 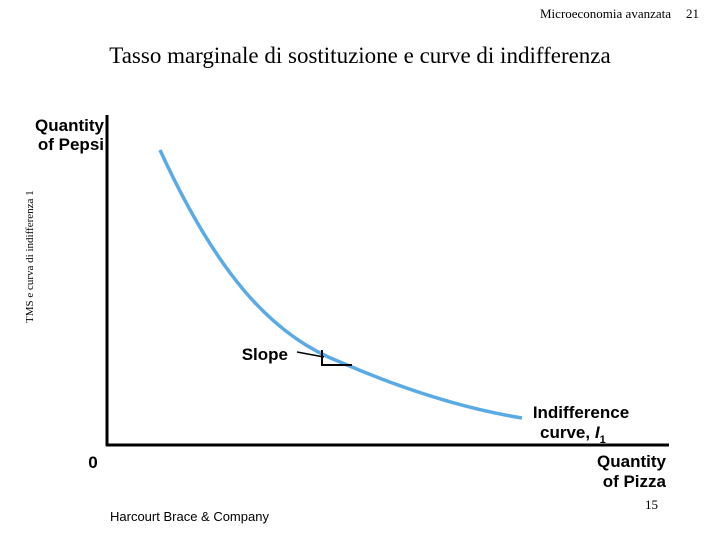 I want to click on curve-label: curve, I1, so click(x=573, y=434).